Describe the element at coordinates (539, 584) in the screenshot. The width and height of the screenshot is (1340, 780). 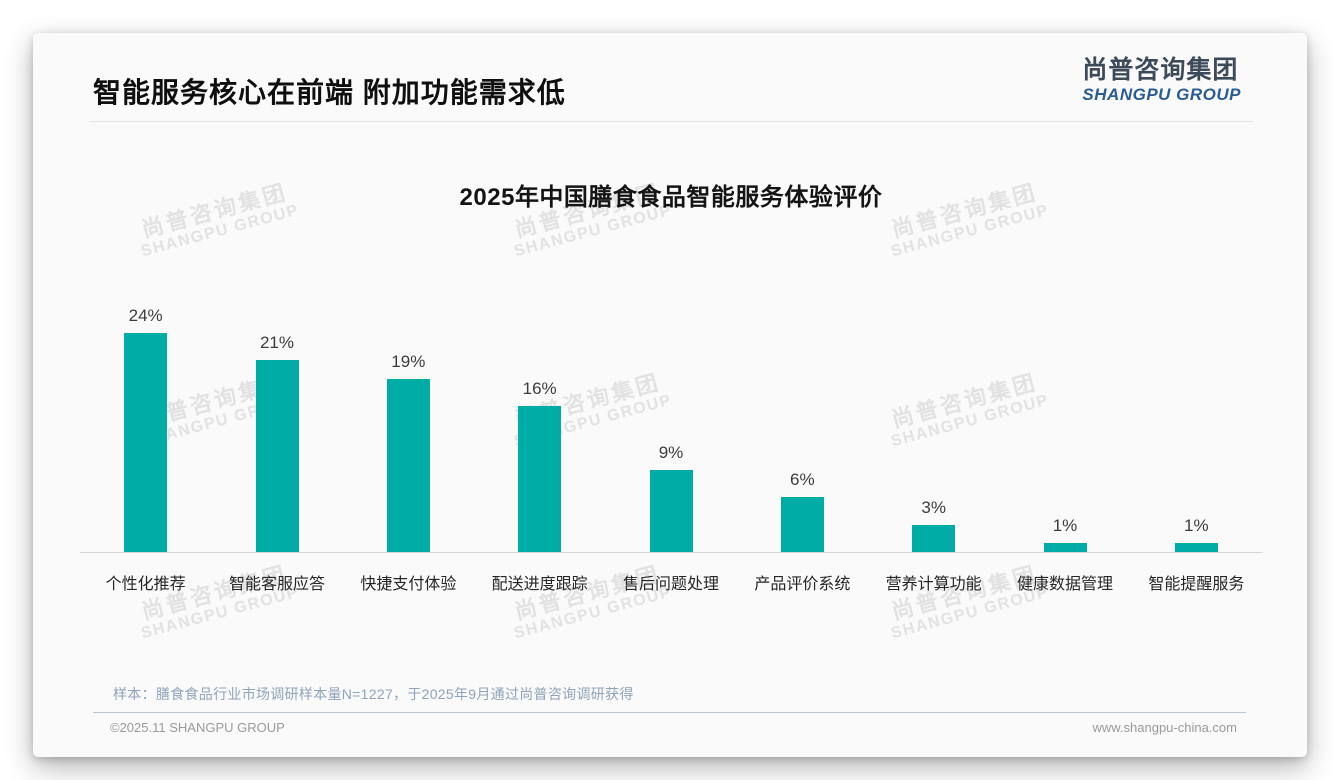
I see `bar-category-label: 配送进度跟踪` at that location.